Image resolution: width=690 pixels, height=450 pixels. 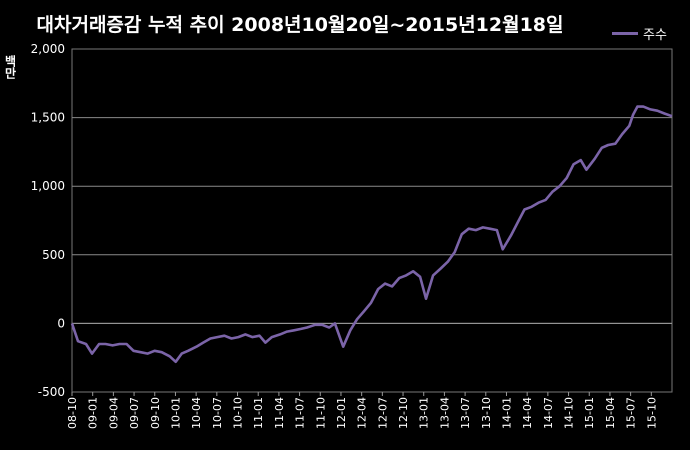 I want to click on x-tick-label: 15-04, so click(x=610, y=413).